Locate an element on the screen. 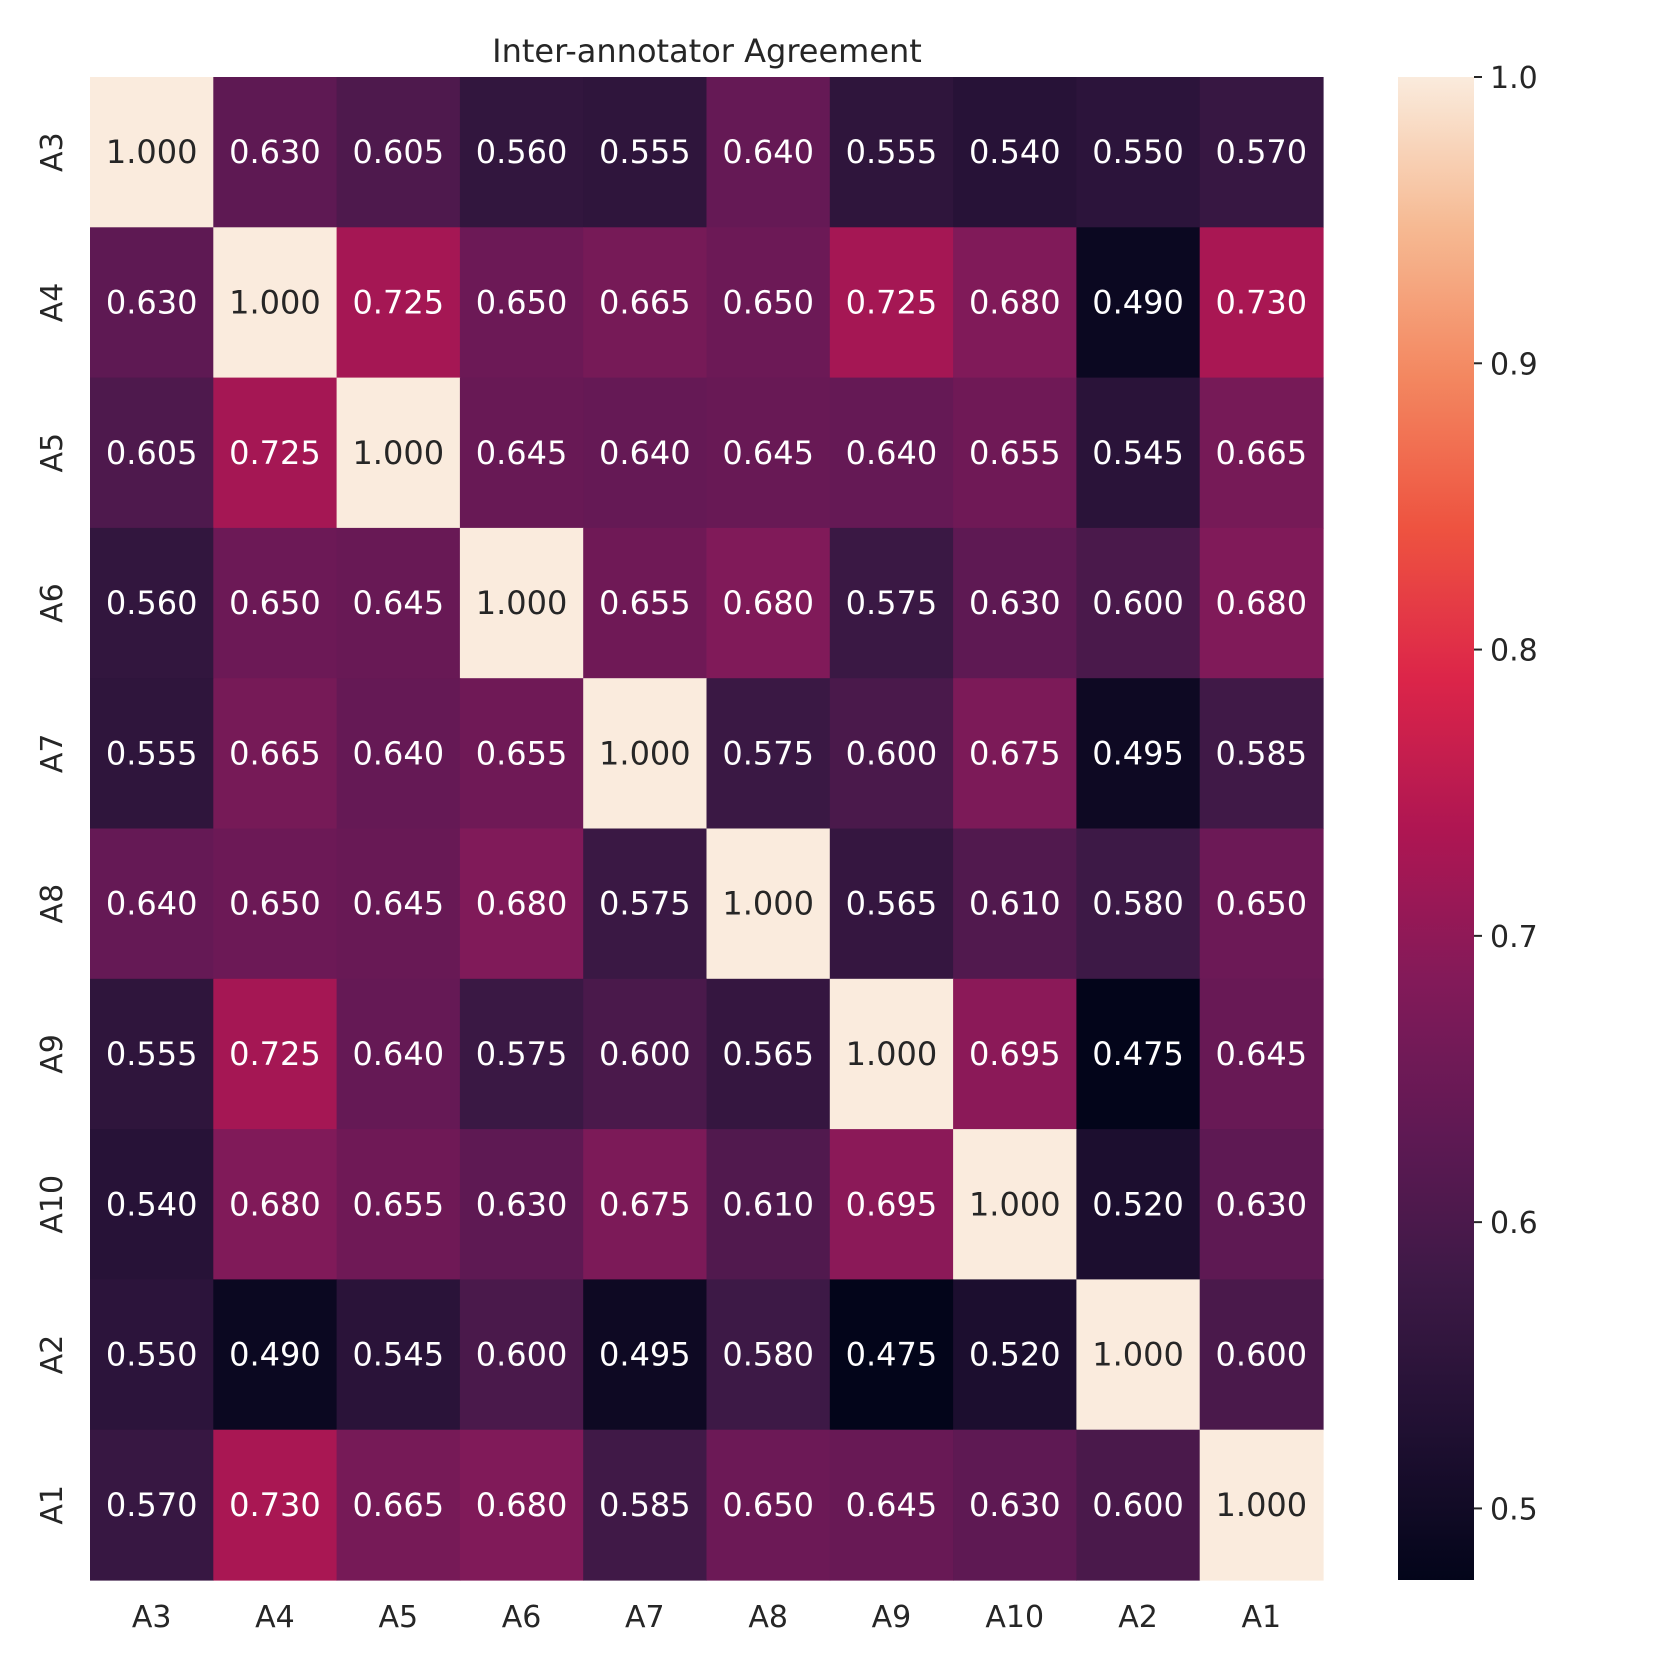 The image size is (1661, 1666). cell-value-label: 0.675 is located at coordinates (645, 1204).